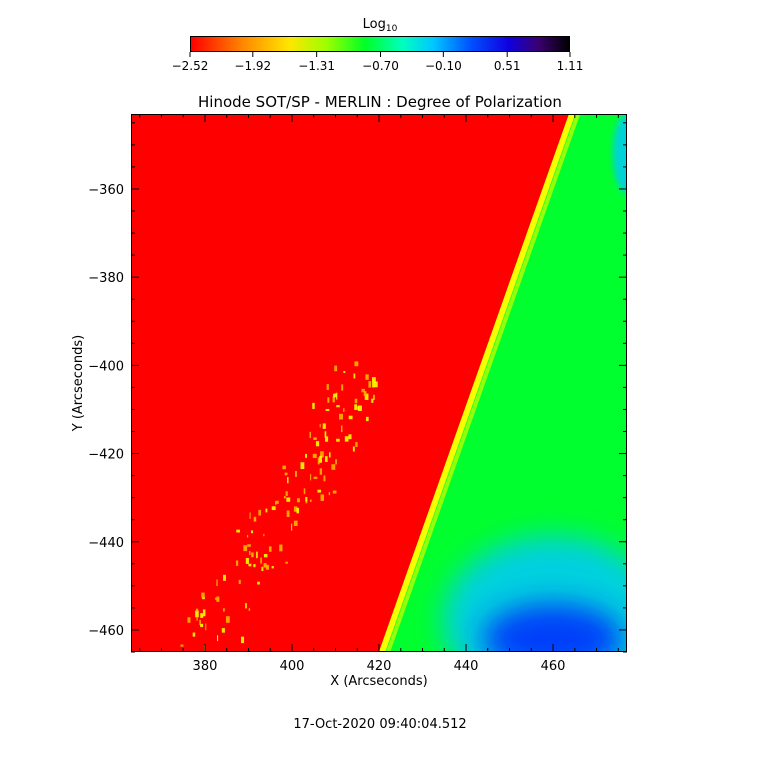 Image resolution: width=760 pixels, height=768 pixels. I want to click on colorbar-tick-label: −1.92, so click(252, 66).